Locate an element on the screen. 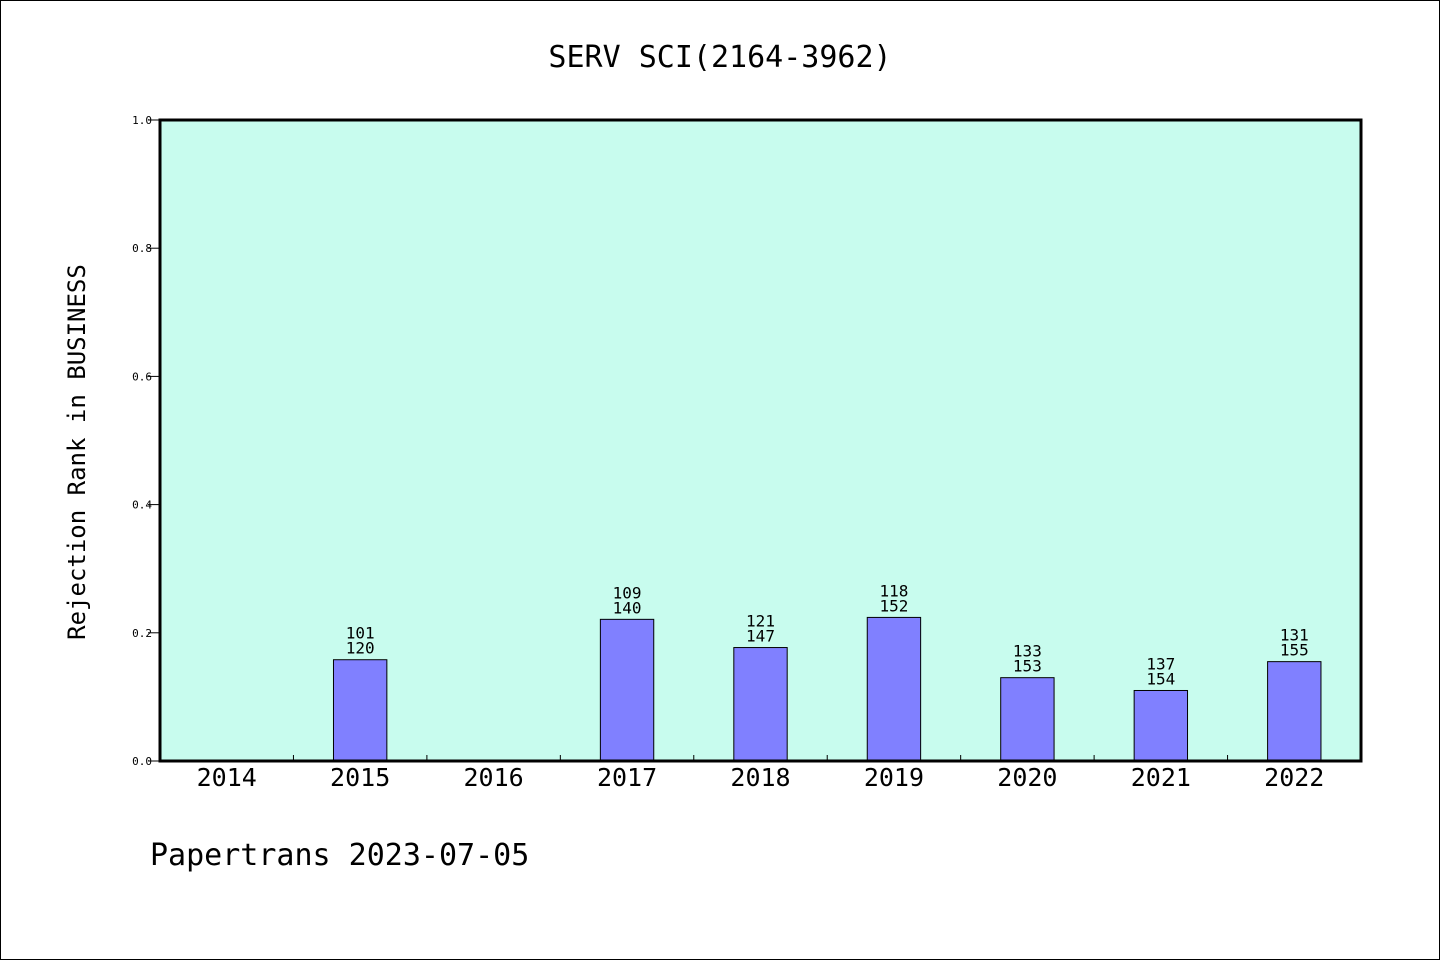 The image size is (1440, 960). x-tick-label: 2021 is located at coordinates (1161, 777).